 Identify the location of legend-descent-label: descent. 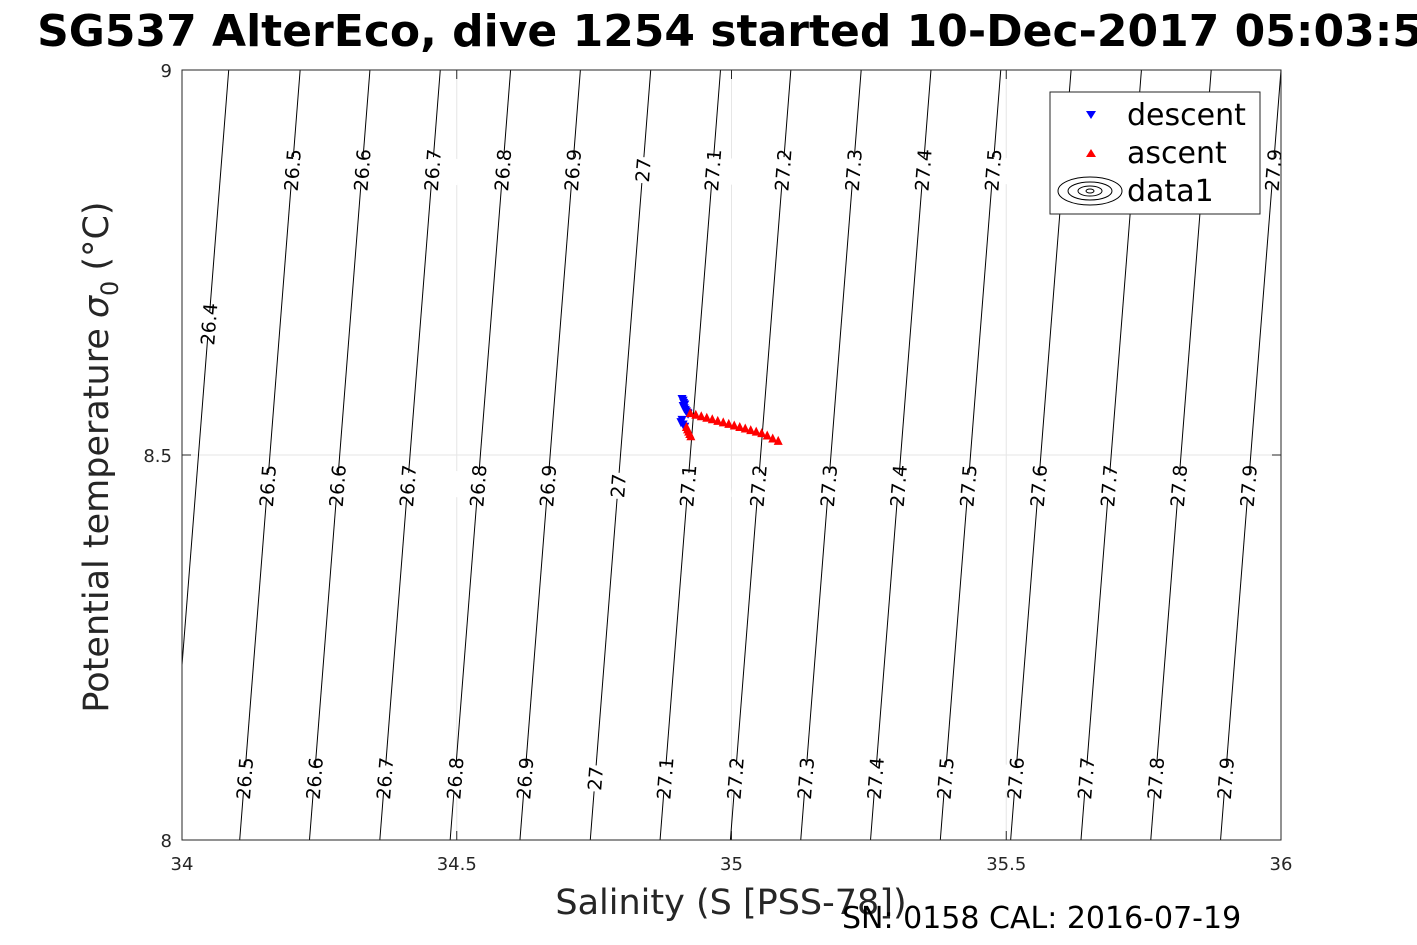
(1186, 115).